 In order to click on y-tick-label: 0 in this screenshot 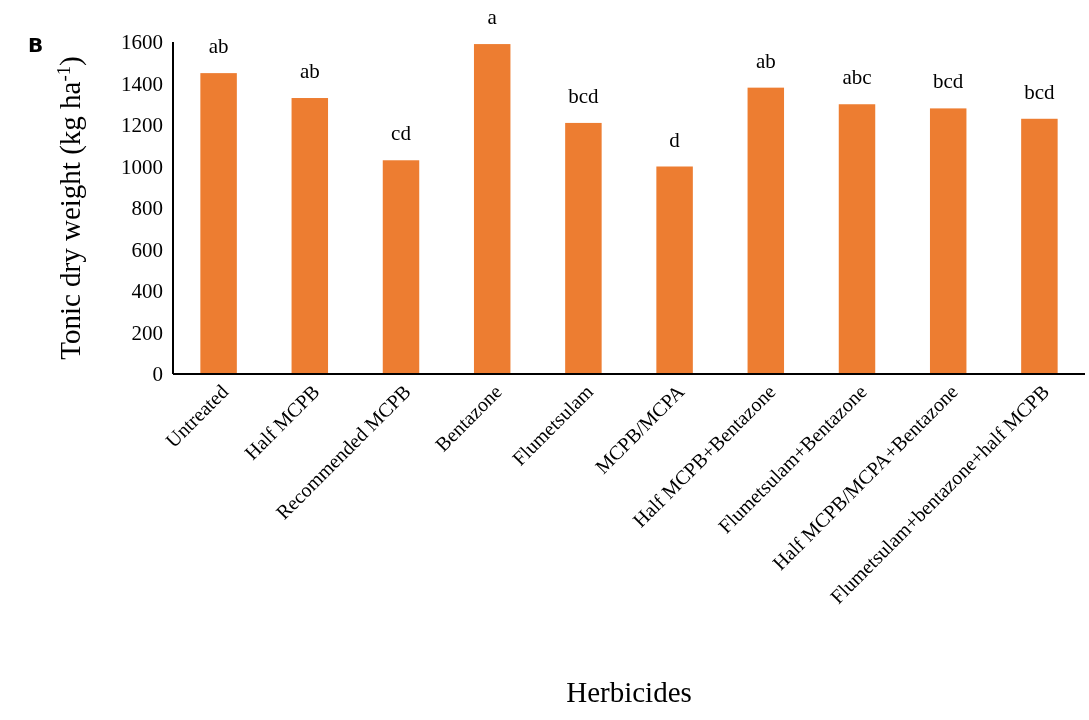, I will do `click(157, 374)`.